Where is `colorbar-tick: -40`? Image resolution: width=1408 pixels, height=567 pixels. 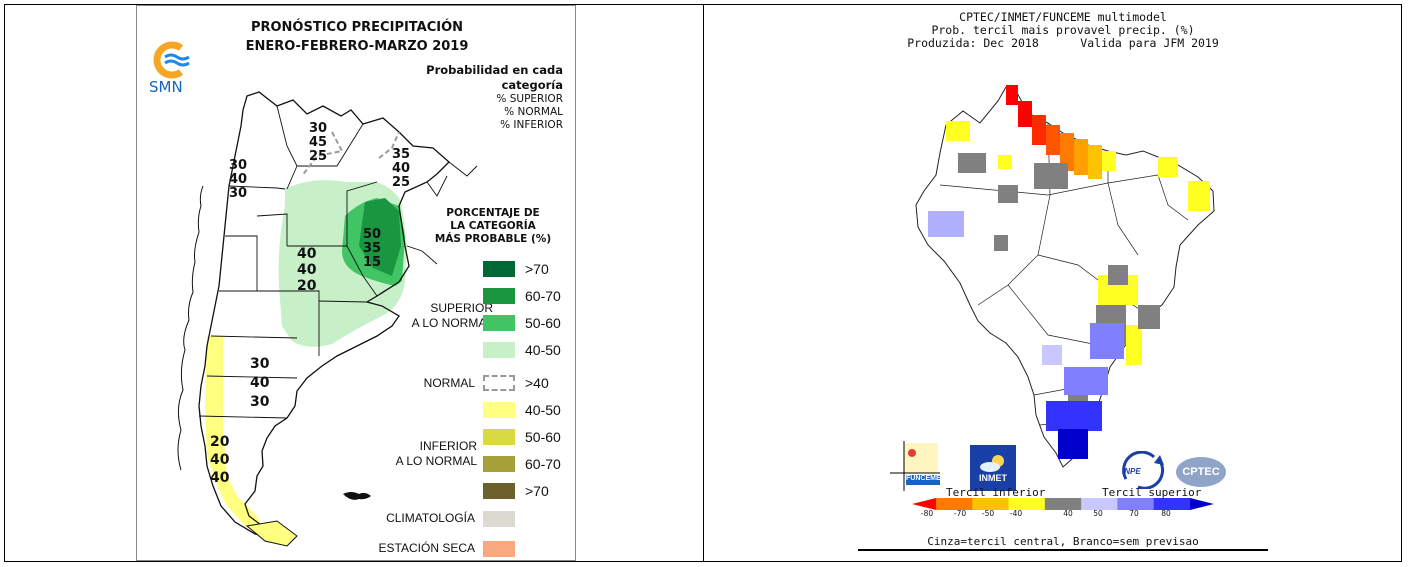 colorbar-tick: -40 is located at coordinates (1016, 513).